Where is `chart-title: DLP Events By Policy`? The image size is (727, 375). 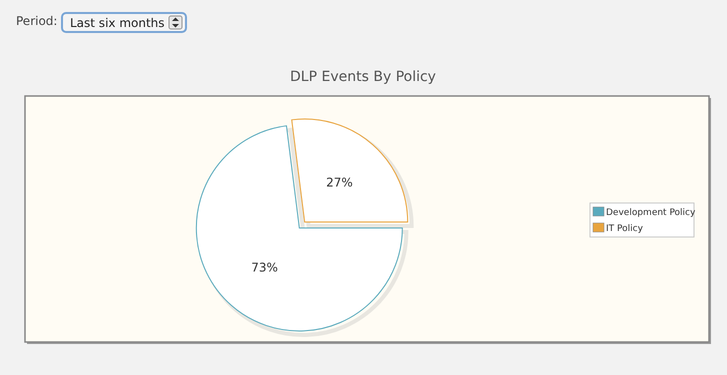 chart-title: DLP Events By Policy is located at coordinates (363, 77).